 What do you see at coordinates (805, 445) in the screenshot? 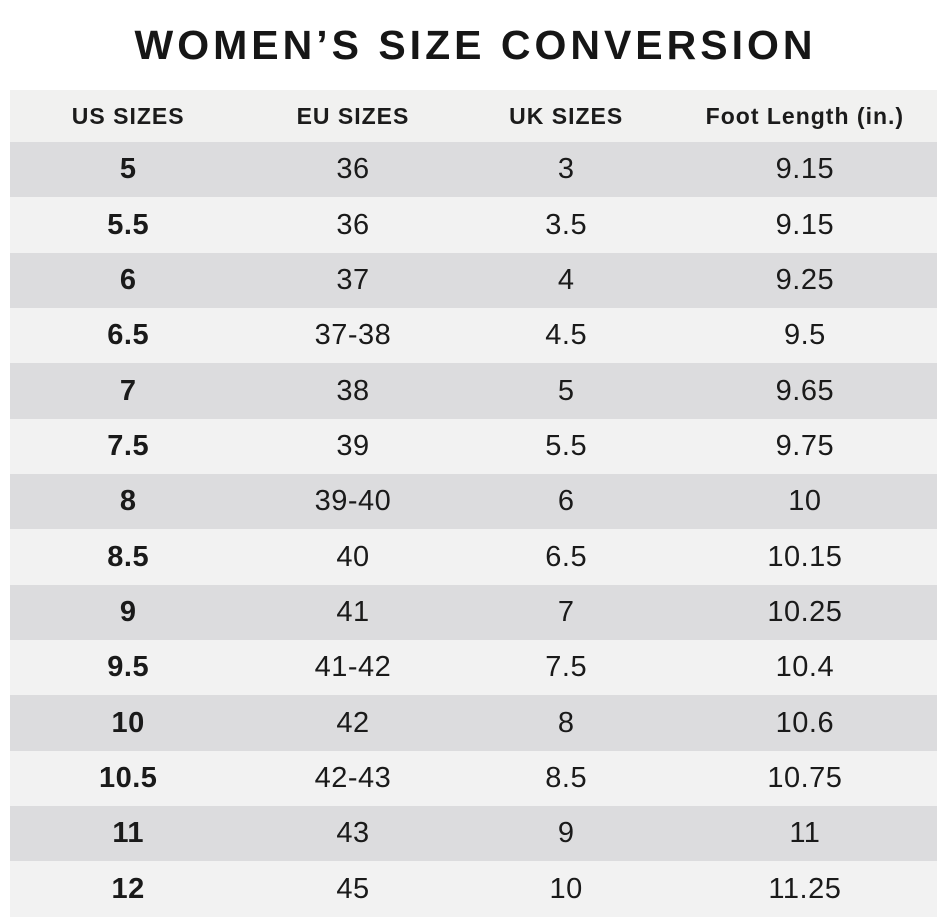
I see `table-cell: 9.75` at bounding box center [805, 445].